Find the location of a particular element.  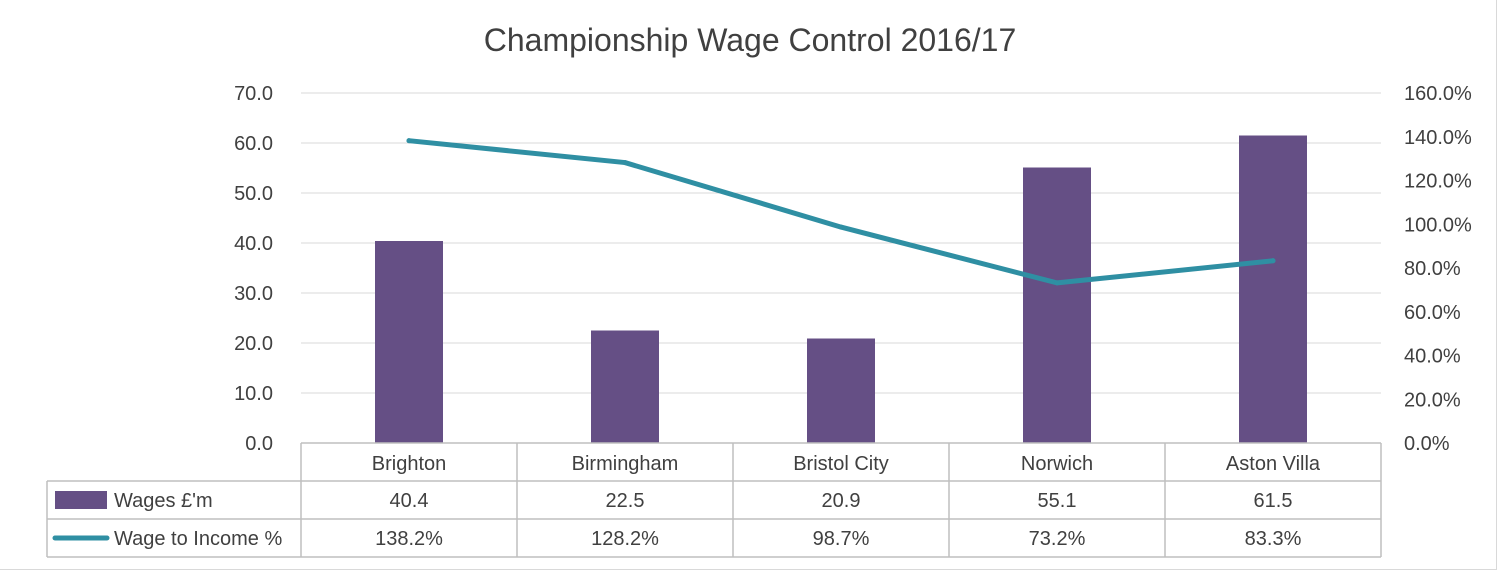

y2-tick-label: 40.0% is located at coordinates (1432, 357).